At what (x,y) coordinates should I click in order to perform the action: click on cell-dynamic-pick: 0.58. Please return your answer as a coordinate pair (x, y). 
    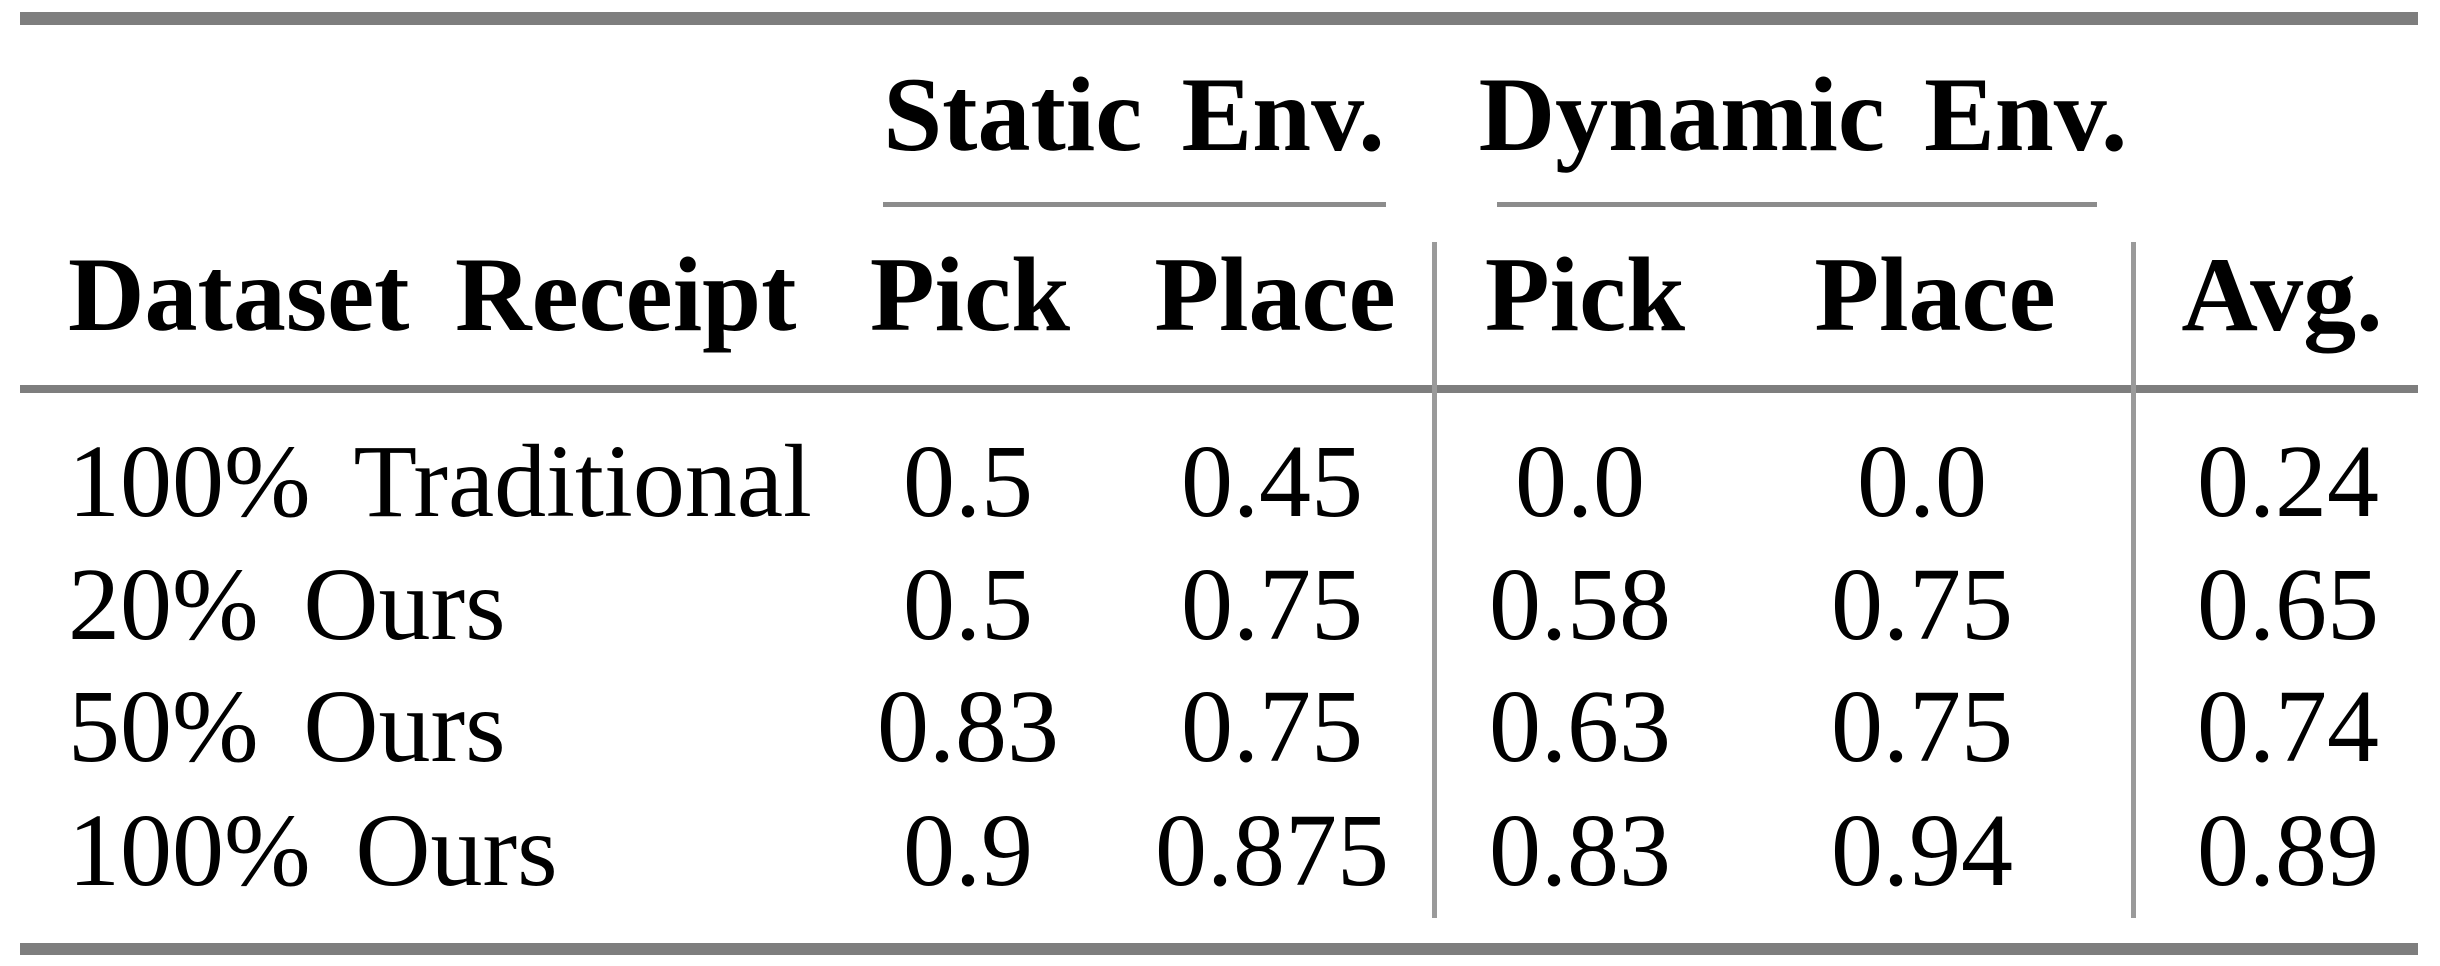
    Looking at the image, I should click on (1580, 604).